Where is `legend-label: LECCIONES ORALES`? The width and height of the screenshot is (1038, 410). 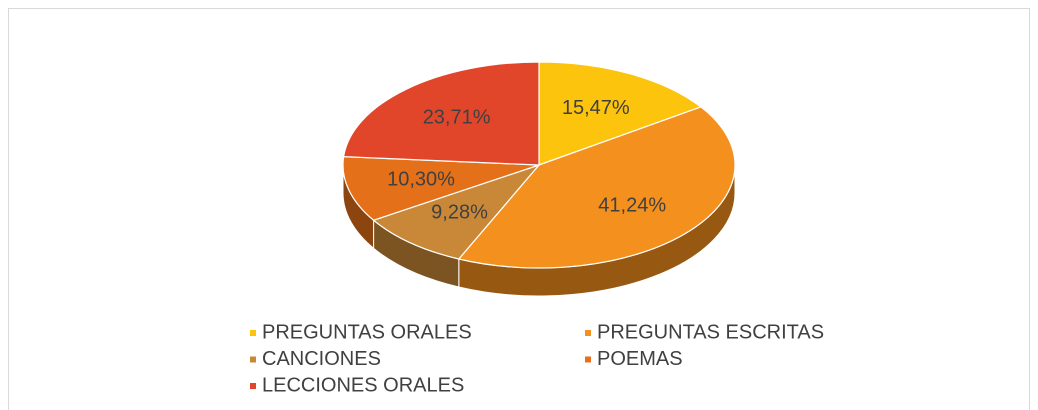 legend-label: LECCIONES ORALES is located at coordinates (363, 385).